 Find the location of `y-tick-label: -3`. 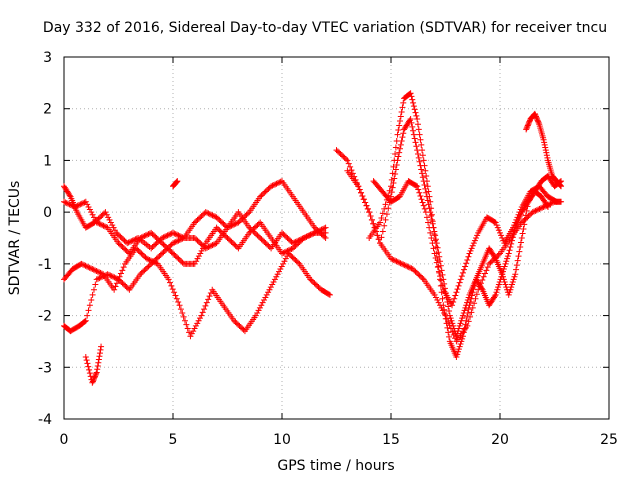

y-tick-label: -3 is located at coordinates (45, 368).